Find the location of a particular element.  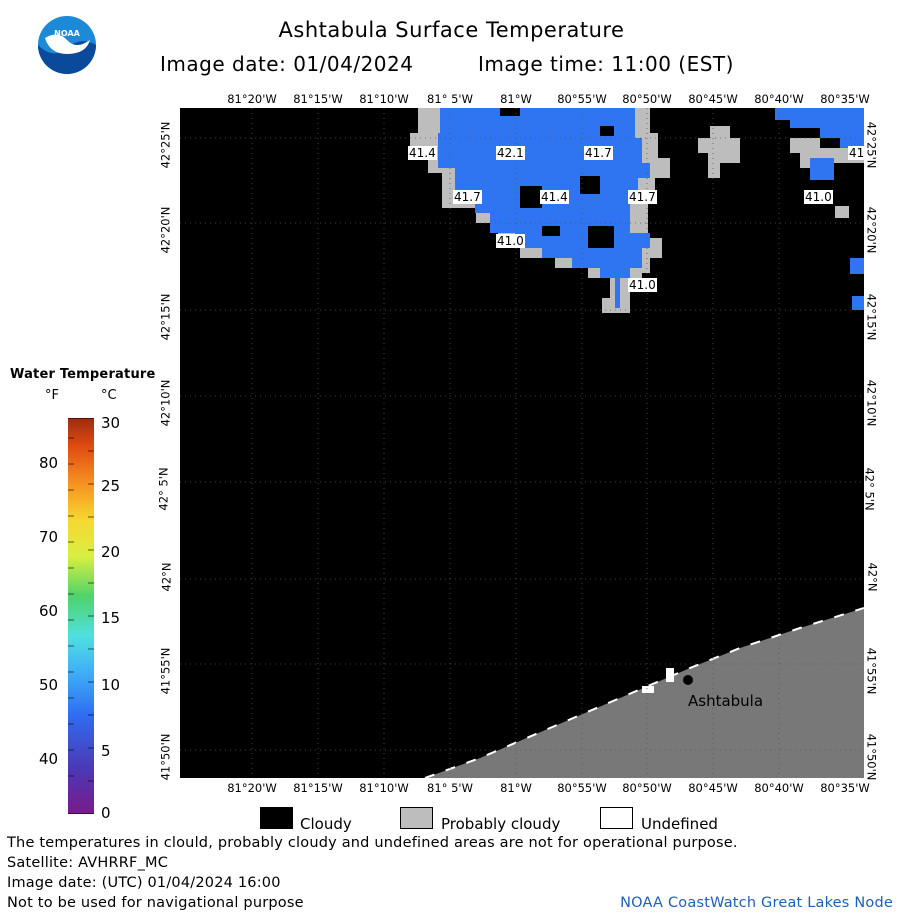

footer-image-date: Image date: (UTC) 01/04/2024 16:00 is located at coordinates (144, 883).